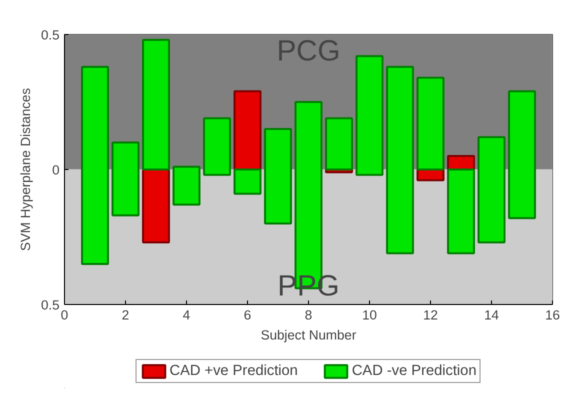  I want to click on y-tick-label: 0, so click(56, 170).